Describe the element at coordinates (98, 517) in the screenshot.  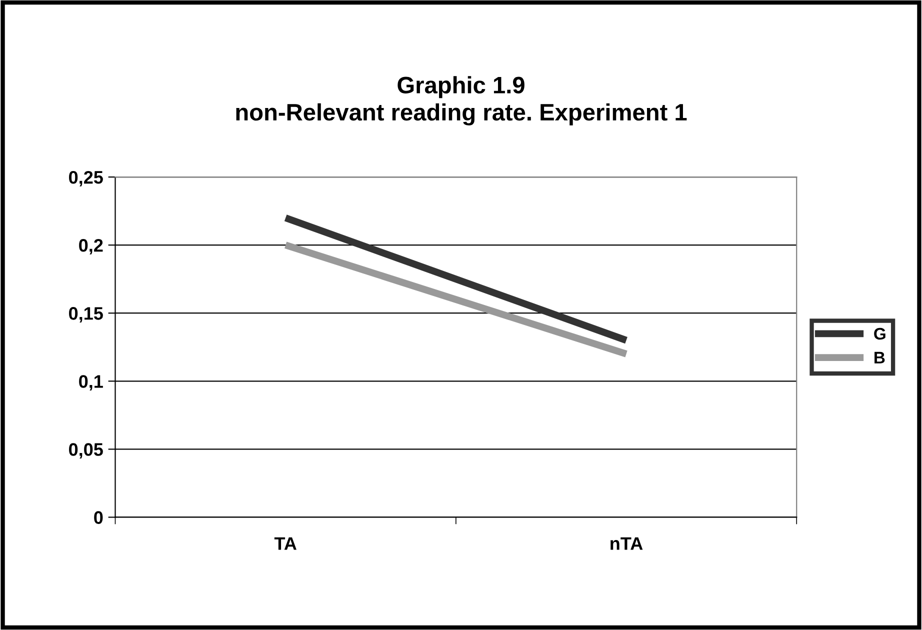
I see `y-tick-label: 0` at that location.